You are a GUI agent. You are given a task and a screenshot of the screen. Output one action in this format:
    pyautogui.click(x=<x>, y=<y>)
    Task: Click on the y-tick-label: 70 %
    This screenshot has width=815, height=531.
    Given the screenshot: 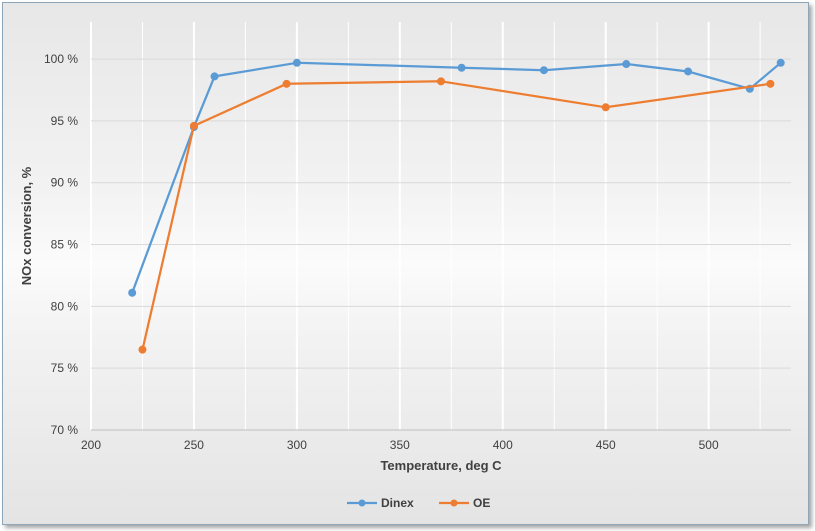 What is the action you would take?
    pyautogui.click(x=65, y=430)
    